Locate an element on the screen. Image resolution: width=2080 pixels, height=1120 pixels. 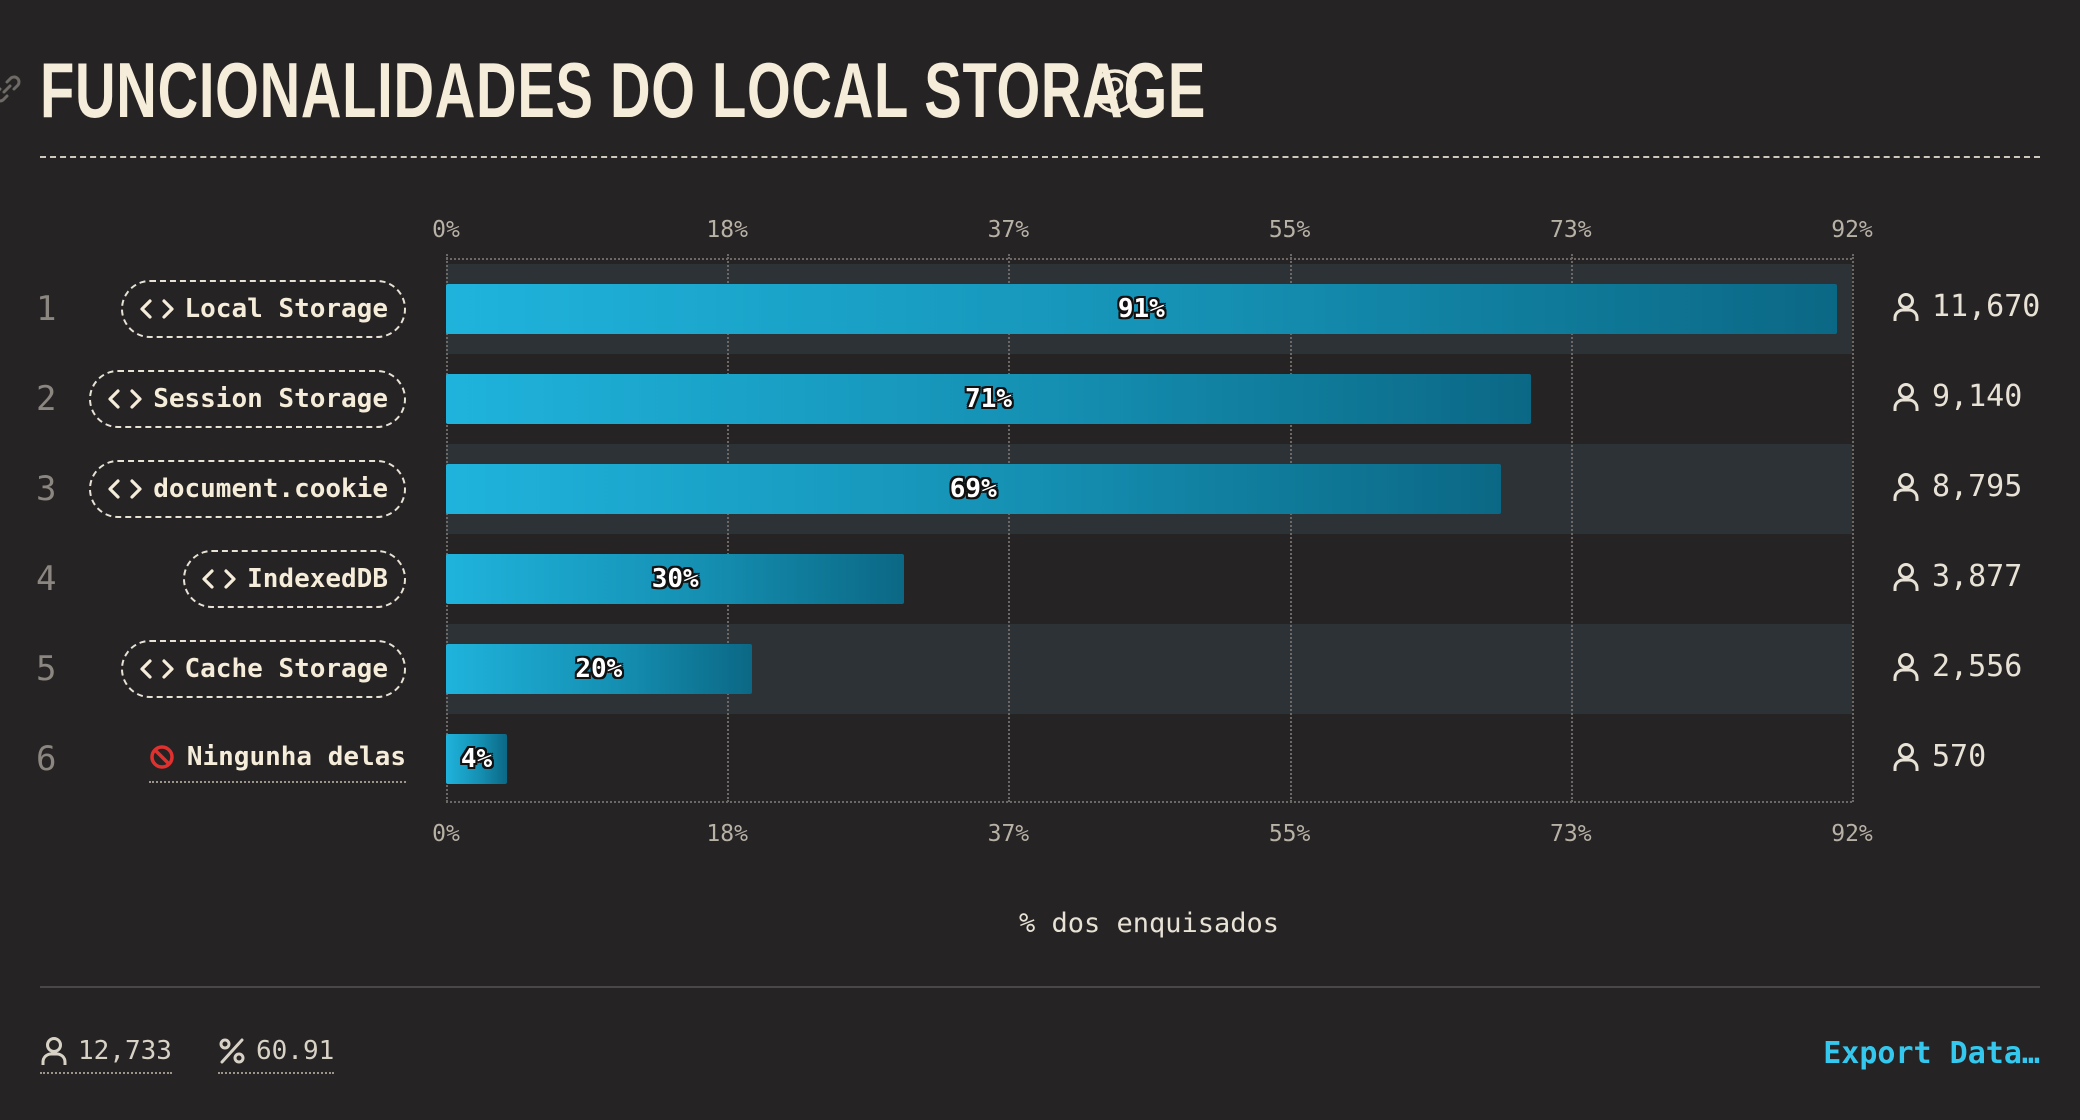
x-tick-label-top: 73% is located at coordinates (1571, 230).